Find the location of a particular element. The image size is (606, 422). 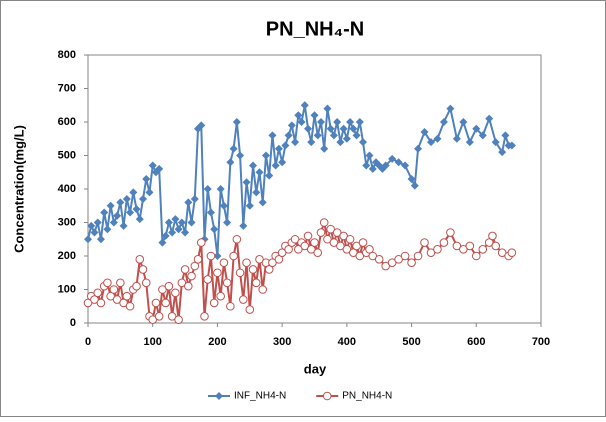

legend-marker is located at coordinates (327, 396).